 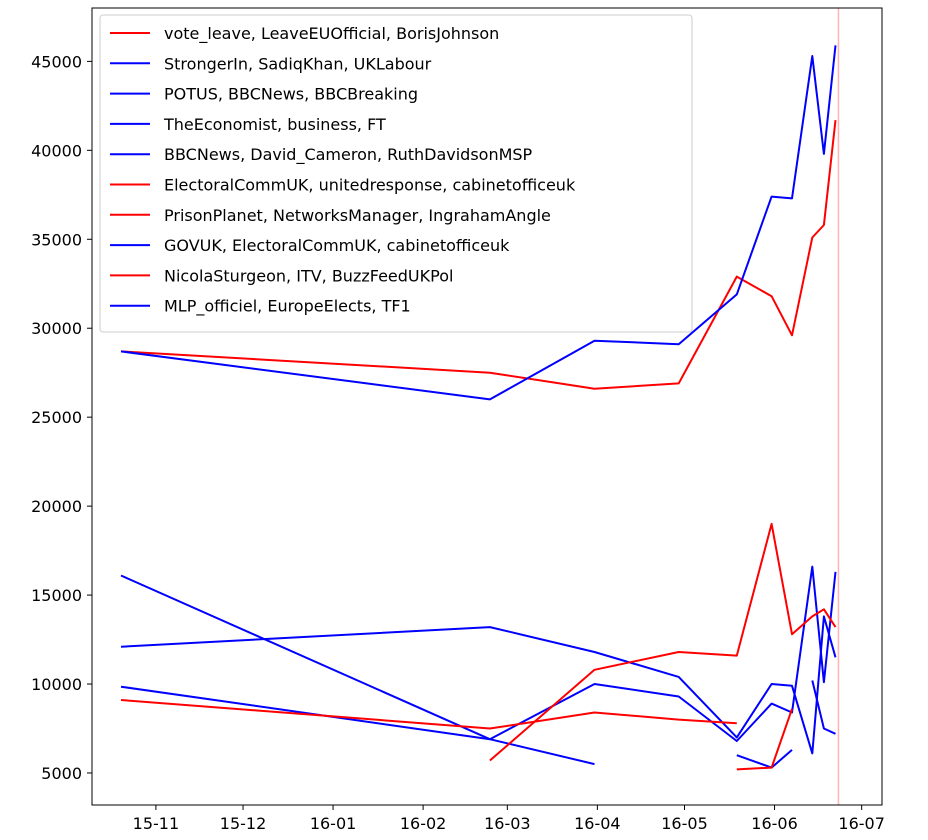 I want to click on legend-label: GOVUK, ElectoralCommUK, cabinetofficeuk, so click(x=337, y=245).